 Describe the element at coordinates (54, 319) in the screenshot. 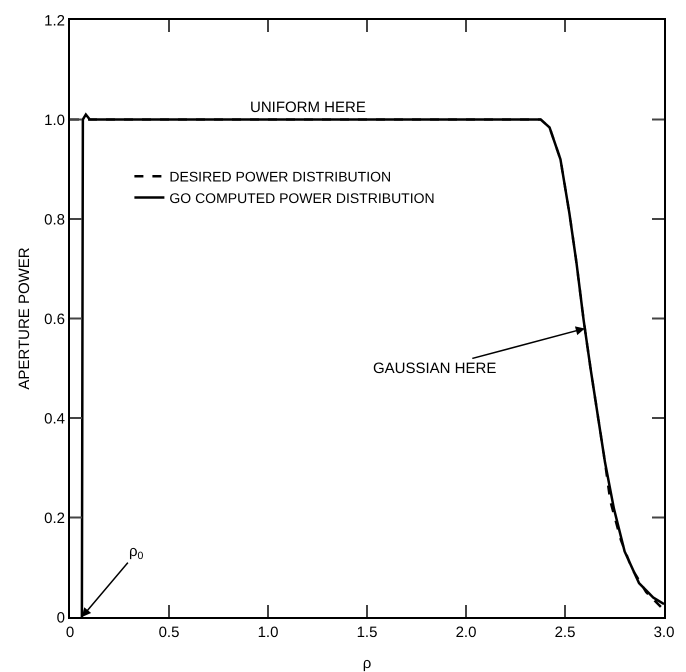

I see `y-tick-label: 0.6` at that location.